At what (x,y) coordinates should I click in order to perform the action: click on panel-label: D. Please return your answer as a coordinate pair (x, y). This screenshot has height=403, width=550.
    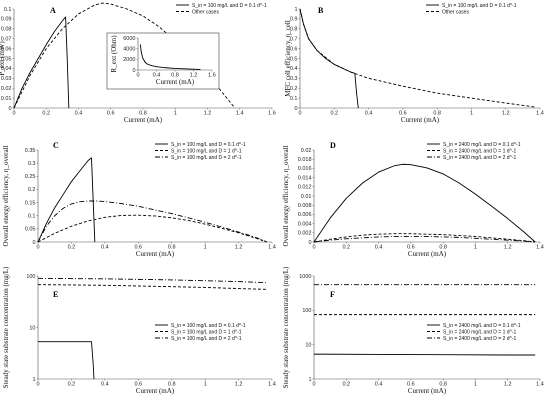
    Looking at the image, I should click on (333, 145).